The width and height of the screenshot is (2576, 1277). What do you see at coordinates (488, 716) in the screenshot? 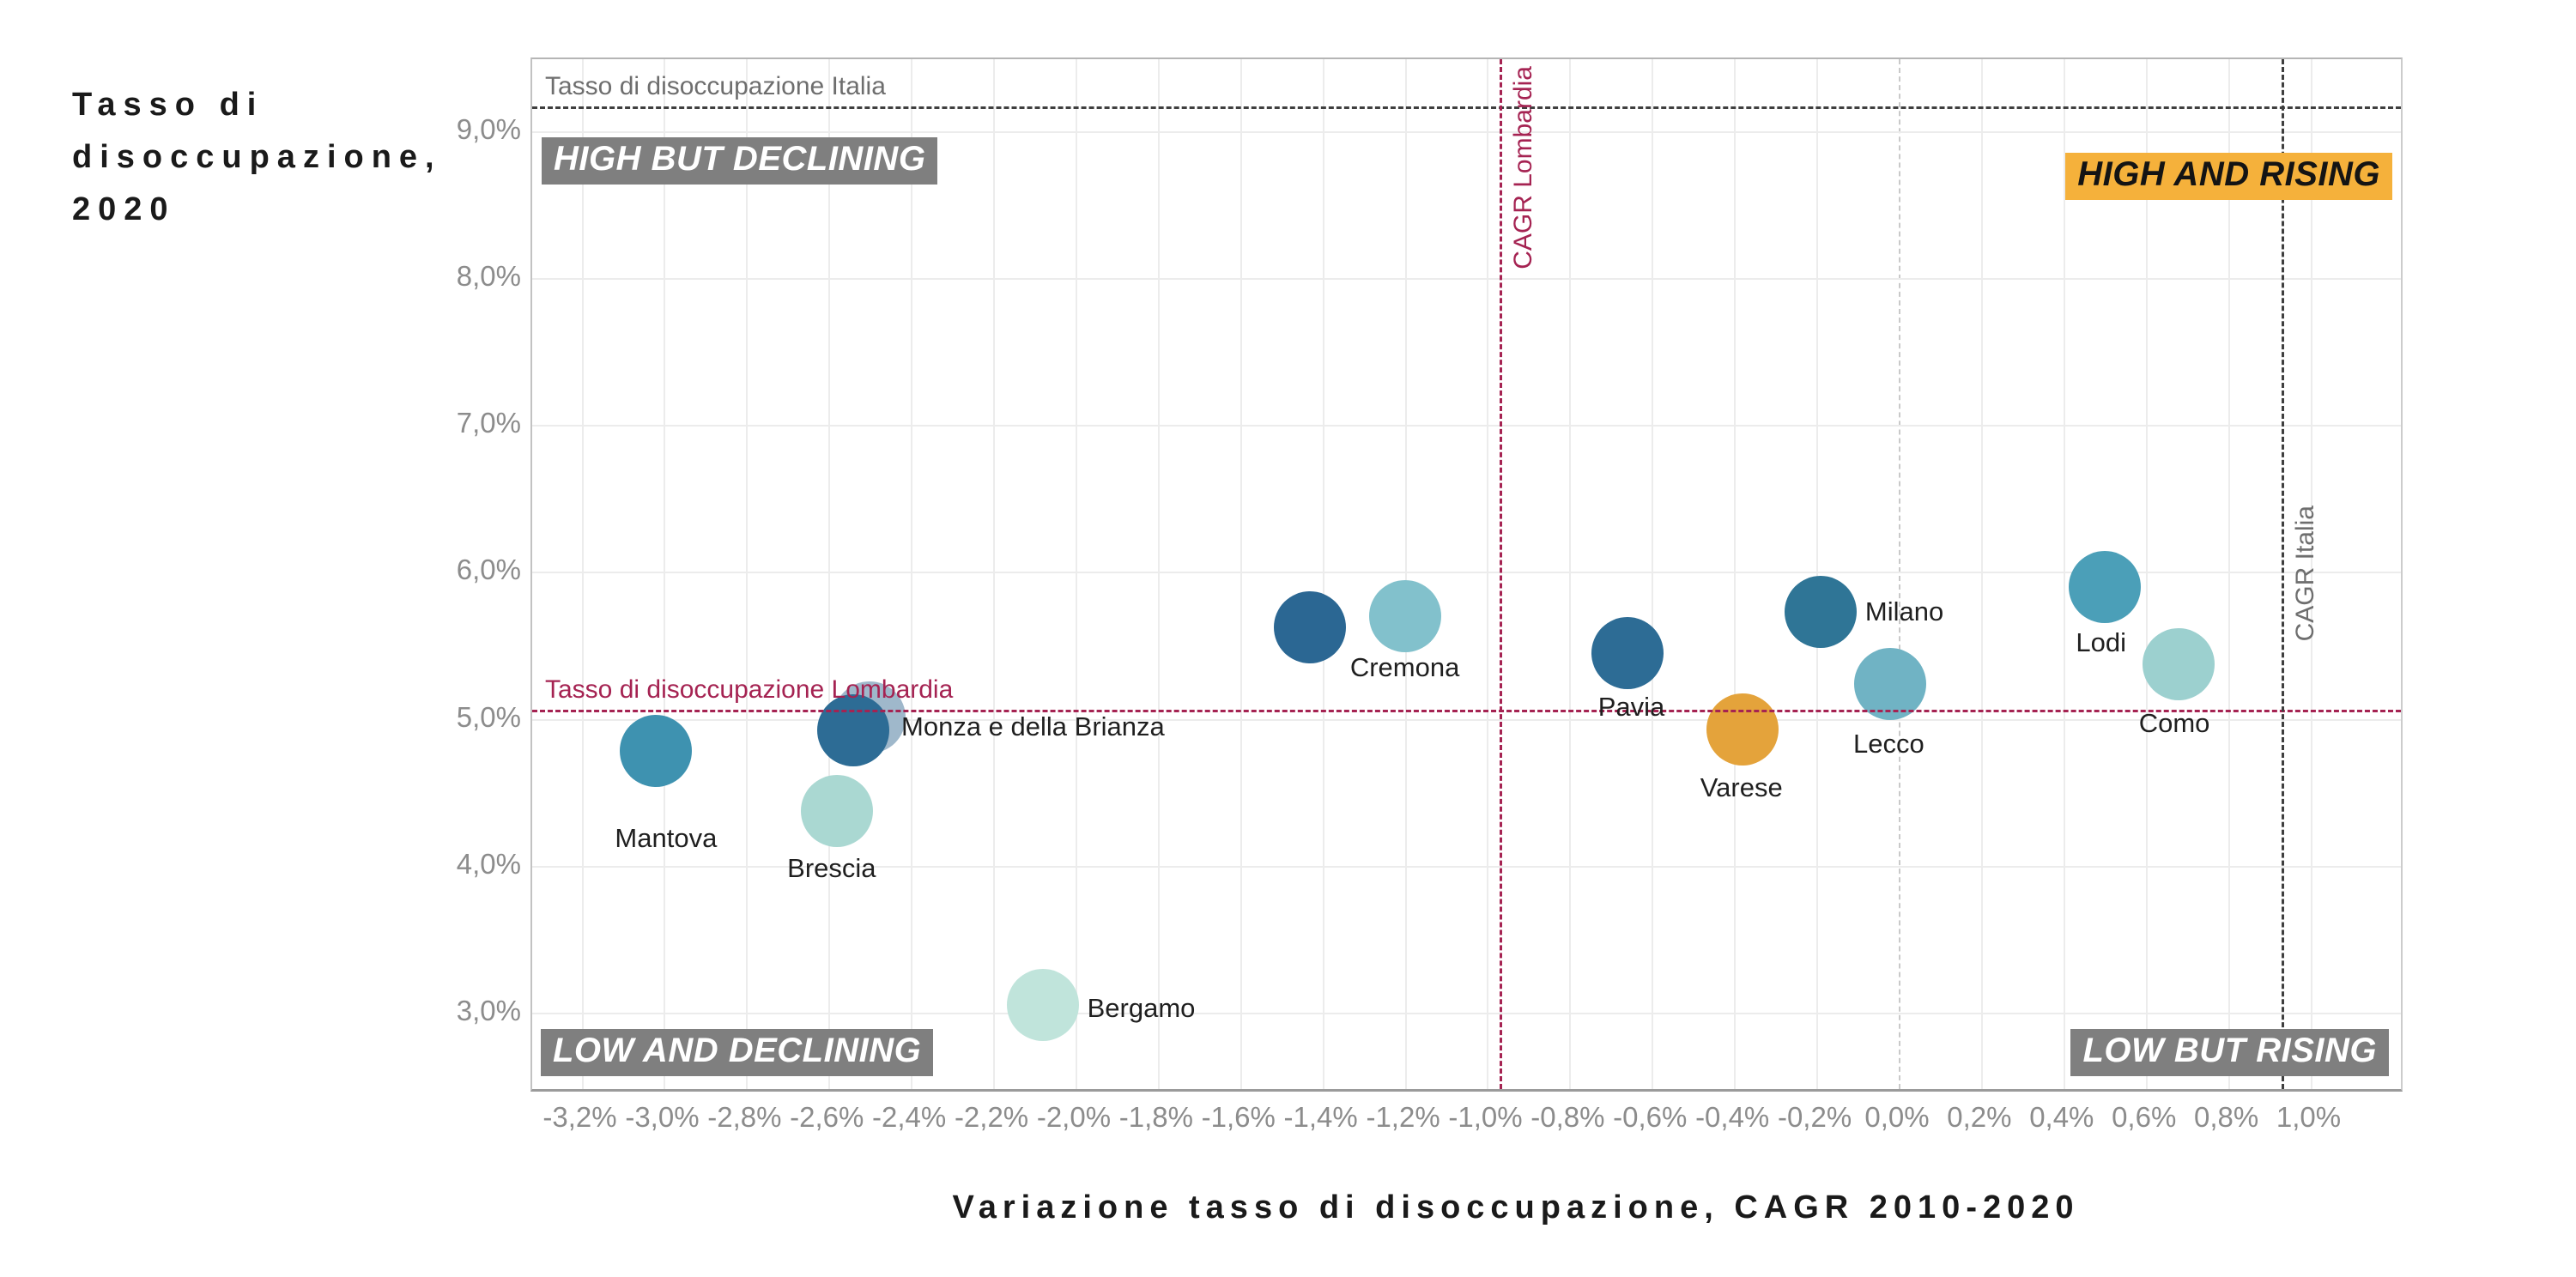
I see `y-tick-label: 5,0%` at bounding box center [488, 716].